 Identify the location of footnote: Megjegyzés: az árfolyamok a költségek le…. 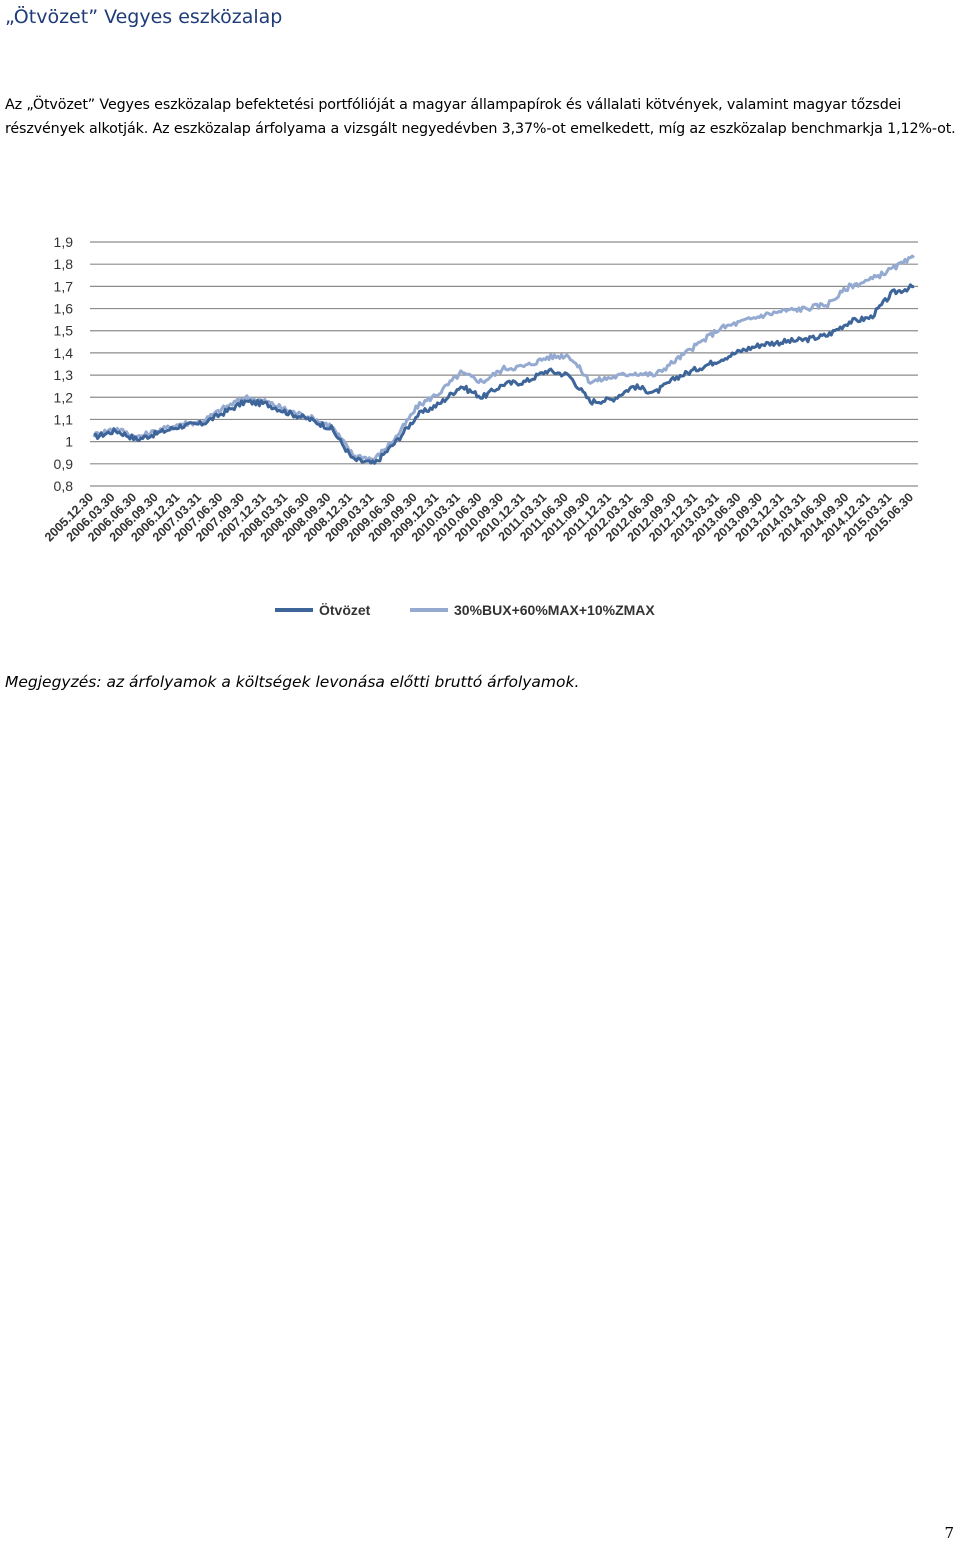
(292, 682).